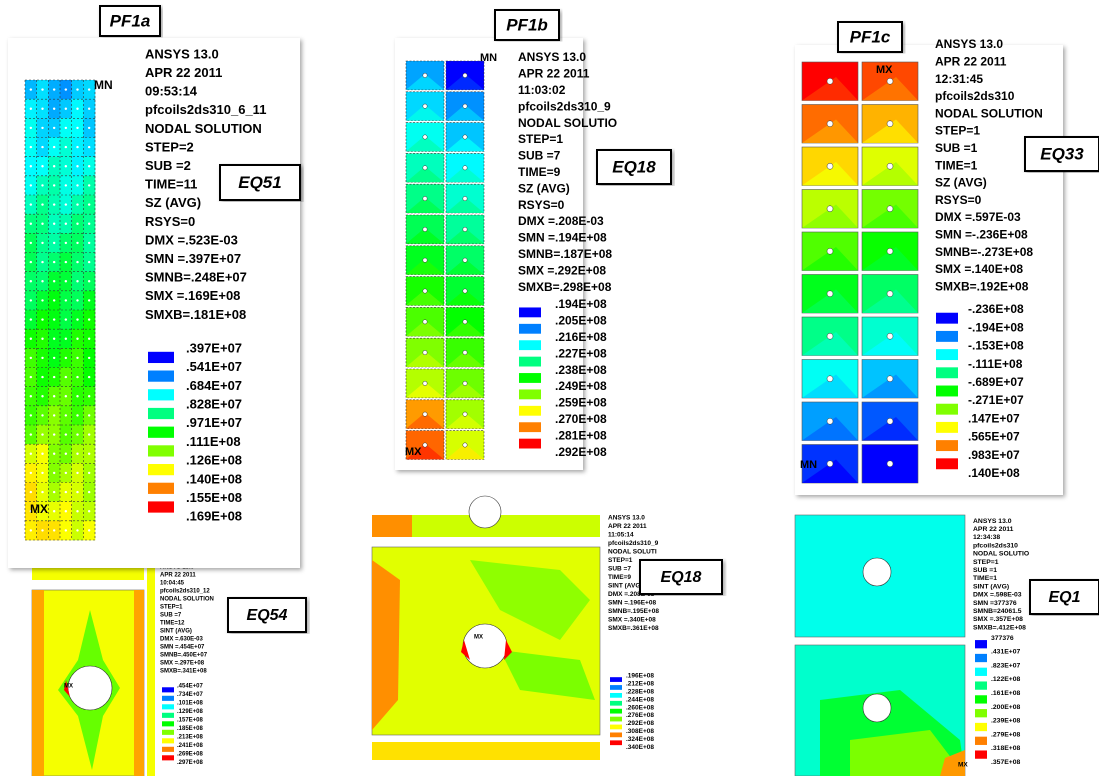  Describe the element at coordinates (994, 455) in the screenshot. I see `legend-value: .983E+07` at that location.